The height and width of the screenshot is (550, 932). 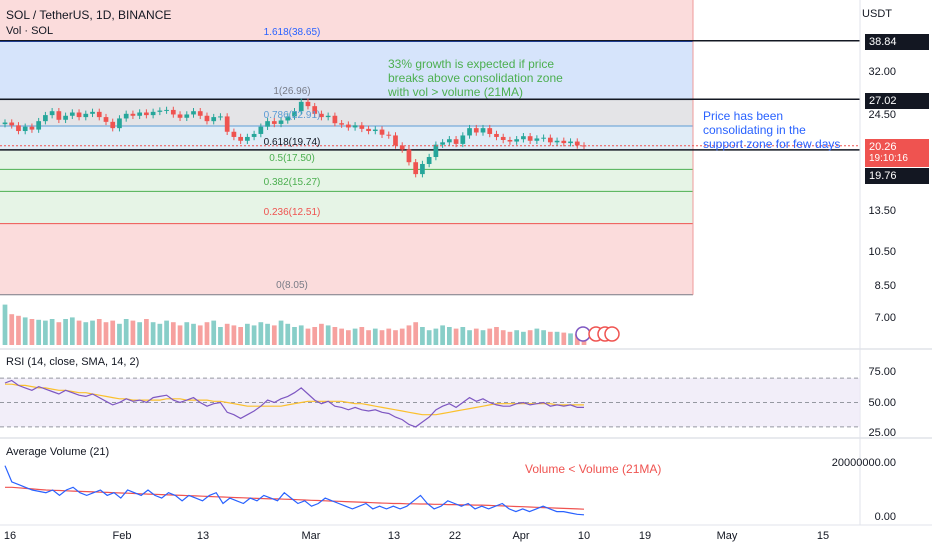 What do you see at coordinates (292, 91) in the screenshot?
I see `fib-label-1: 1(26.96)` at bounding box center [292, 91].